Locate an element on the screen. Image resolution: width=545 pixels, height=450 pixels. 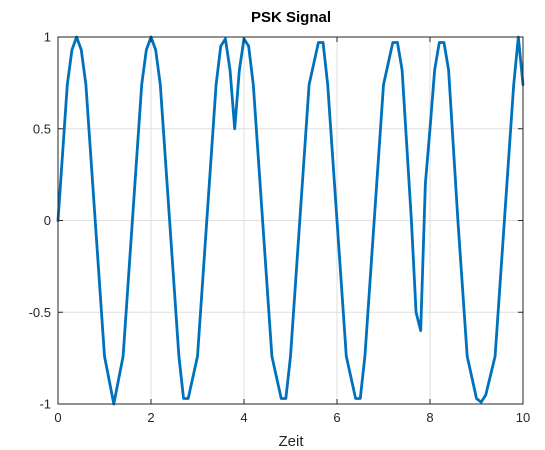
x-axis-title: Zeit is located at coordinates (291, 441).